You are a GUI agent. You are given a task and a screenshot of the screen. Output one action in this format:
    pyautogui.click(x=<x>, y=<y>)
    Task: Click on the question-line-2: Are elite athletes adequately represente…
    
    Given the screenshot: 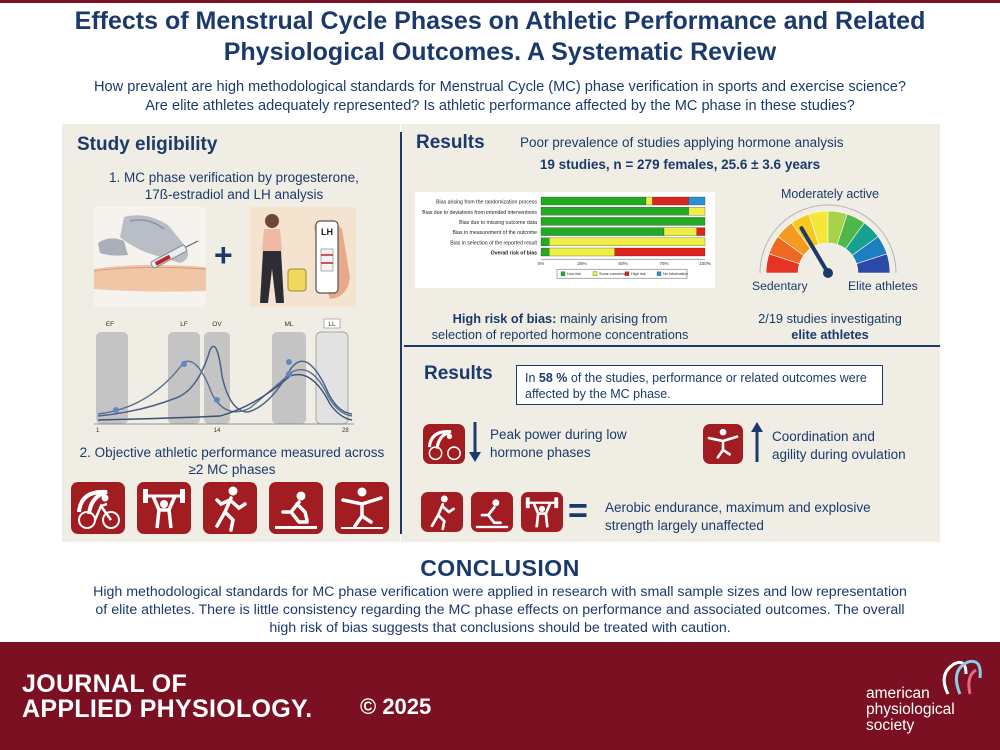 What is the action you would take?
    pyautogui.click(x=500, y=106)
    